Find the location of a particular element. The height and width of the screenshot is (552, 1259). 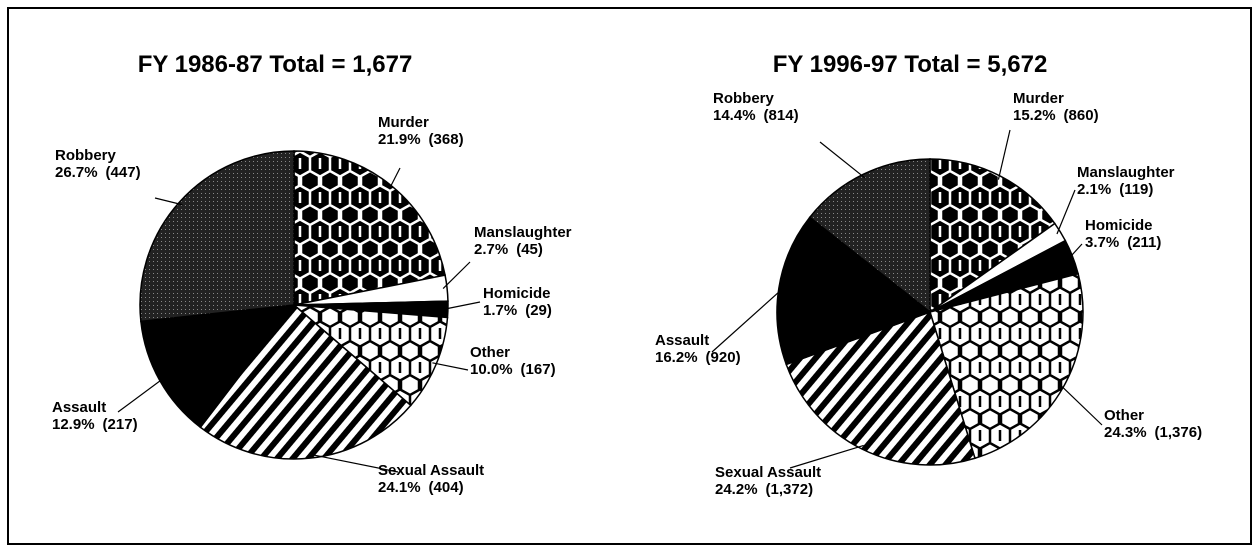

count-label: (814) is located at coordinates (781, 115).